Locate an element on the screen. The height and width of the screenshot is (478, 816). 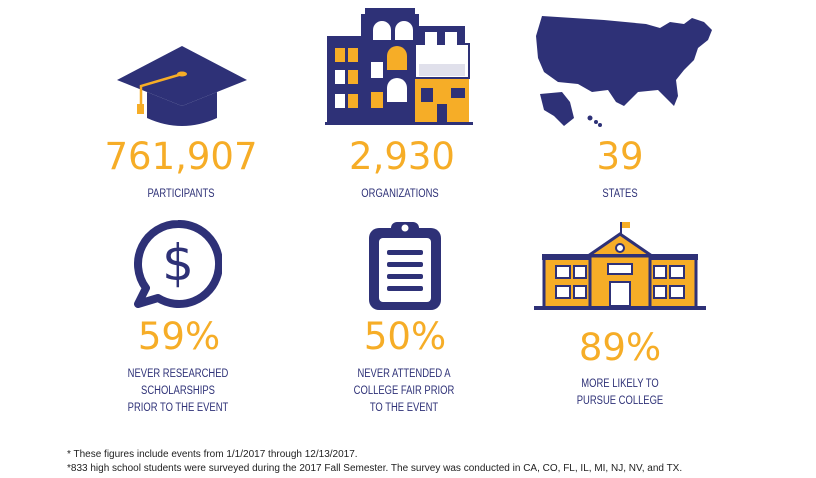
college-fair-label-line1: NEVER ATTENDED A is located at coordinates (404, 374).